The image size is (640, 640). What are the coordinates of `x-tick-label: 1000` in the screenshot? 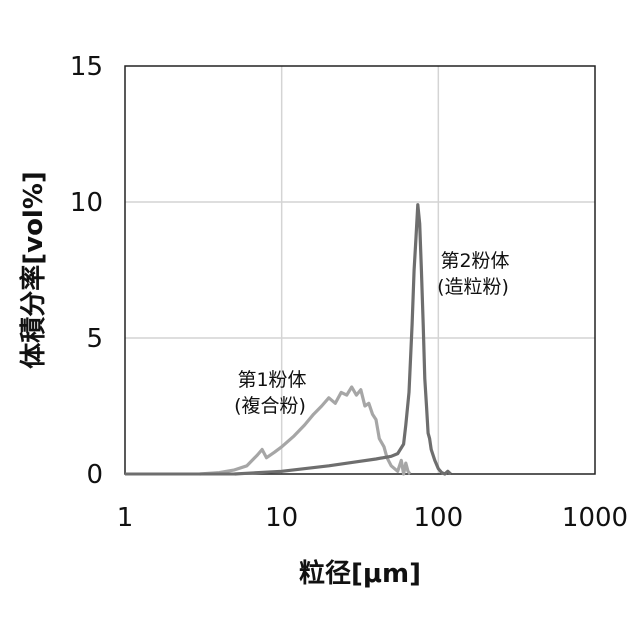 It's located at (595, 518).